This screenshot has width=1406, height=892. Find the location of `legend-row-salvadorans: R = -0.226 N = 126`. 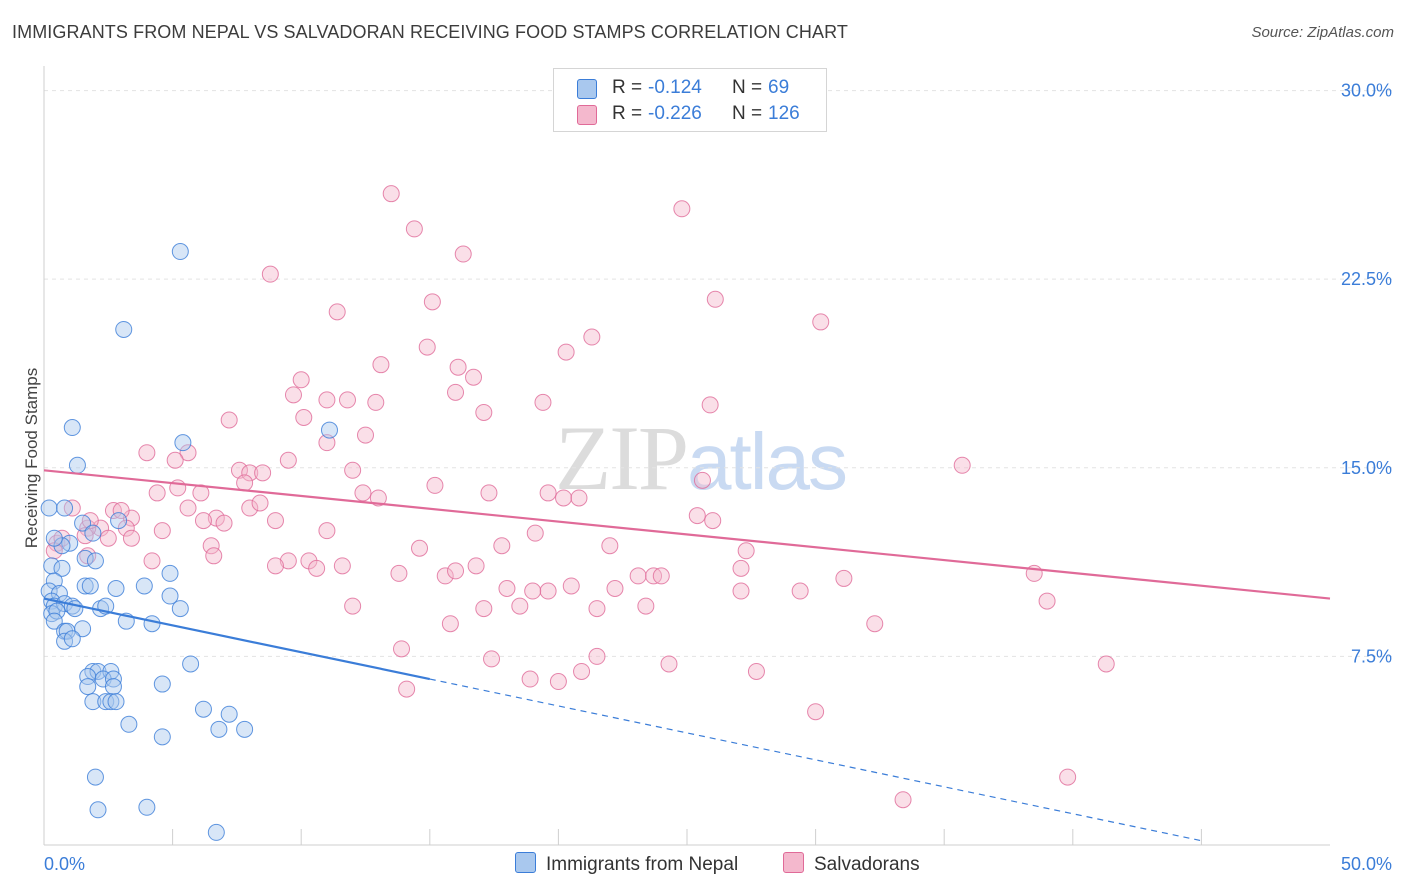

legend-row-salvadorans: R = -0.226 N = 126 is located at coordinates (690, 114).